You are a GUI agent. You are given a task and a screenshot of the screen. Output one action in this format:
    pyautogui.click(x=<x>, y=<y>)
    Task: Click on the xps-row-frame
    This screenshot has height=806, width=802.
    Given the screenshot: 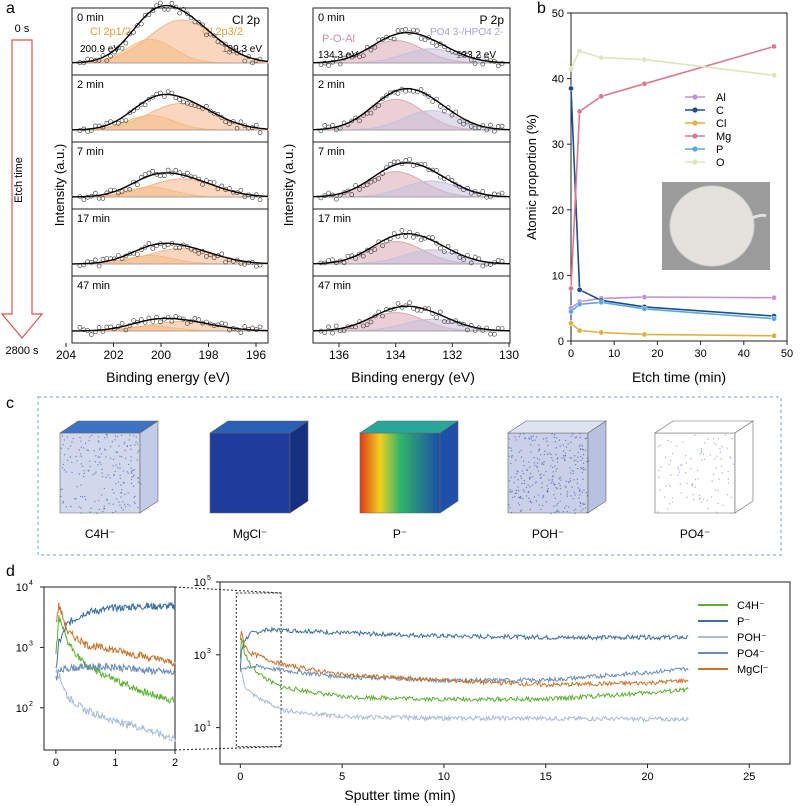 What is the action you would take?
    pyautogui.click(x=170, y=309)
    